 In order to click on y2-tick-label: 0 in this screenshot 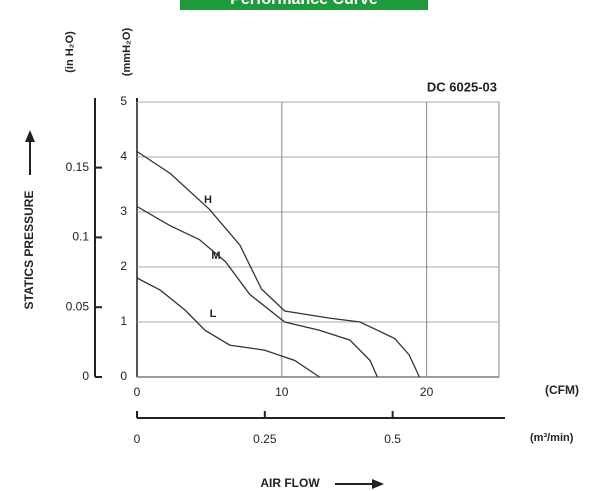, I will do `click(85, 376)`.